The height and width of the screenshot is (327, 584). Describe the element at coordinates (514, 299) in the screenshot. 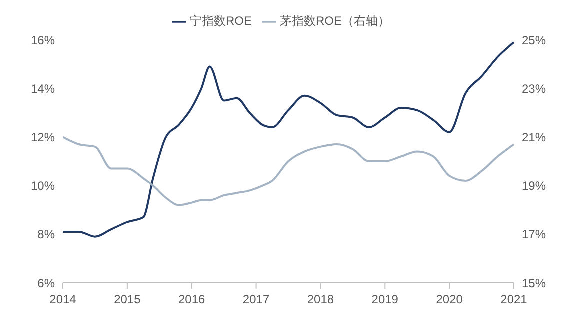

I see `x-tick-label: 2021` at that location.